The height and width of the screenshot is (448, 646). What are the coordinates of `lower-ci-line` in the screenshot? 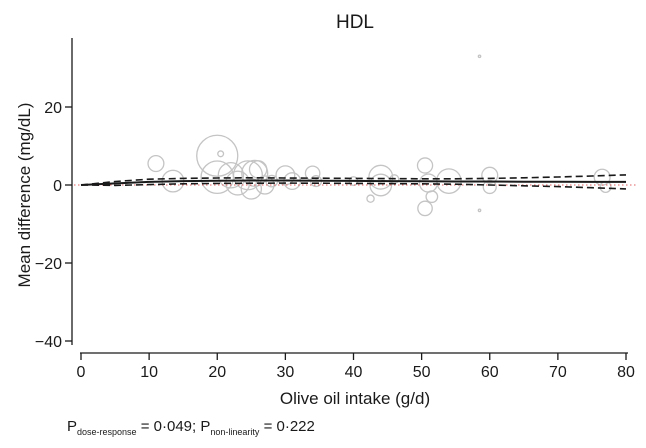 It's located at (353, 186).